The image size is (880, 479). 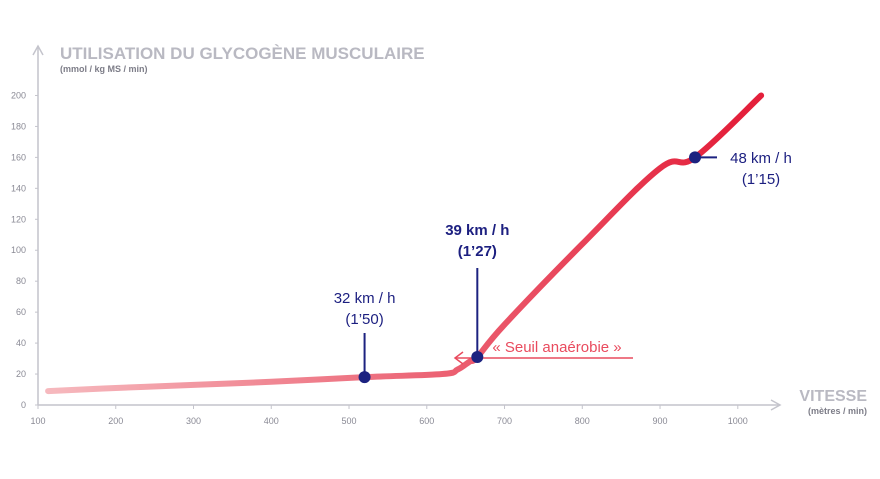 What do you see at coordinates (837, 411) in the screenshot?
I see `x-axis-unit: (mètres / min)` at bounding box center [837, 411].